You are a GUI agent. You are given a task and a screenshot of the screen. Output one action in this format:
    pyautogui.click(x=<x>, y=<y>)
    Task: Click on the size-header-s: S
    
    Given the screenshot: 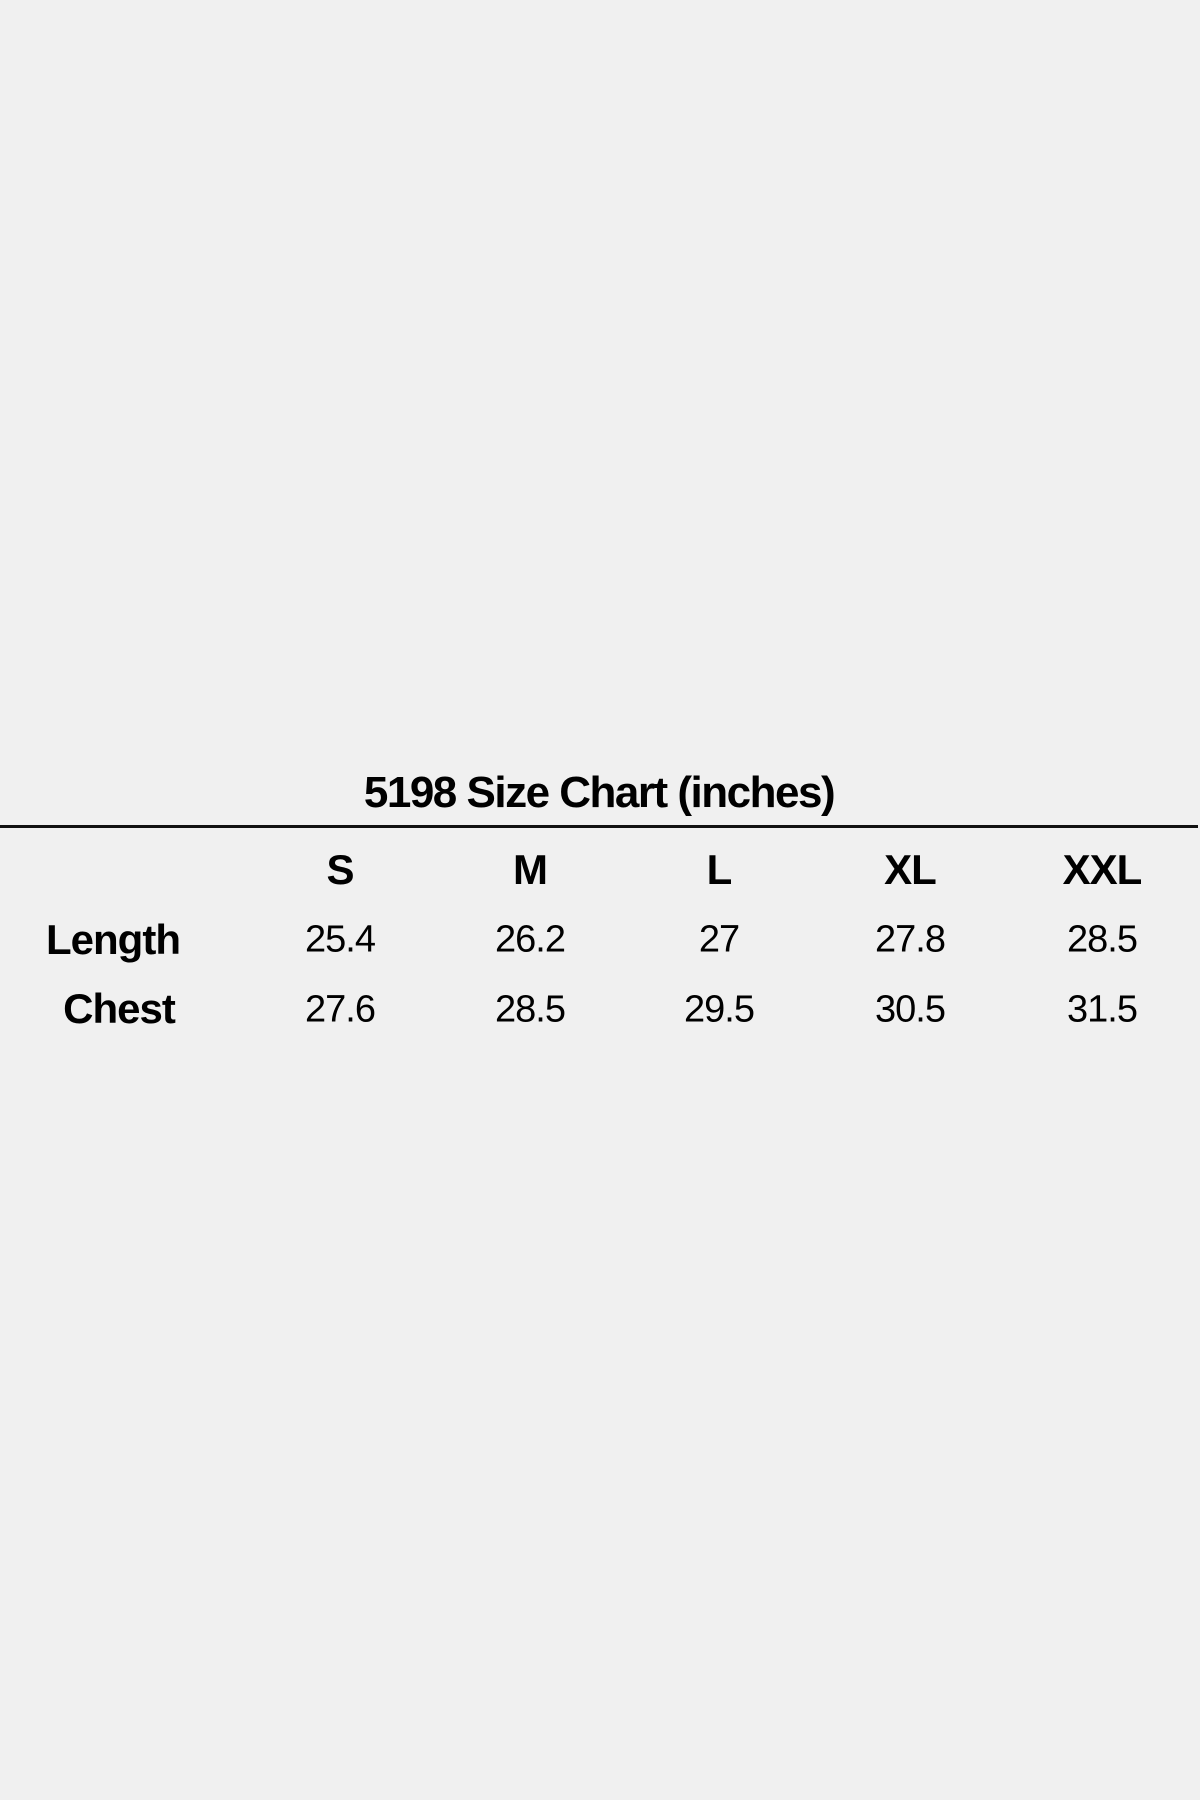 What is the action you would take?
    pyautogui.click(x=340, y=869)
    